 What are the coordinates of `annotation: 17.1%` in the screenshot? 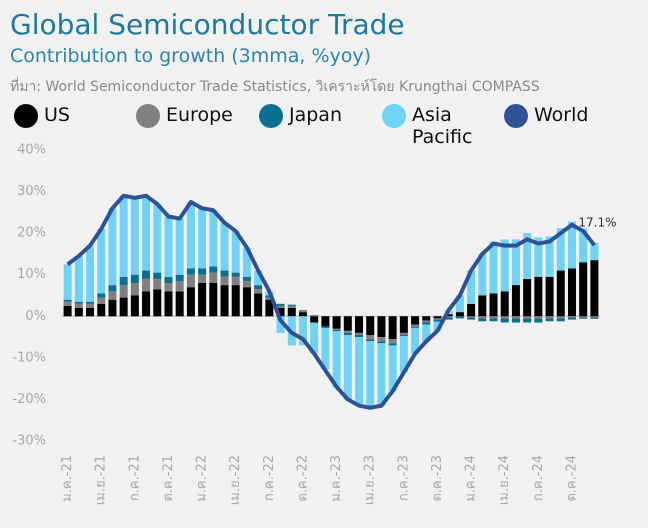 It's located at (597, 223).